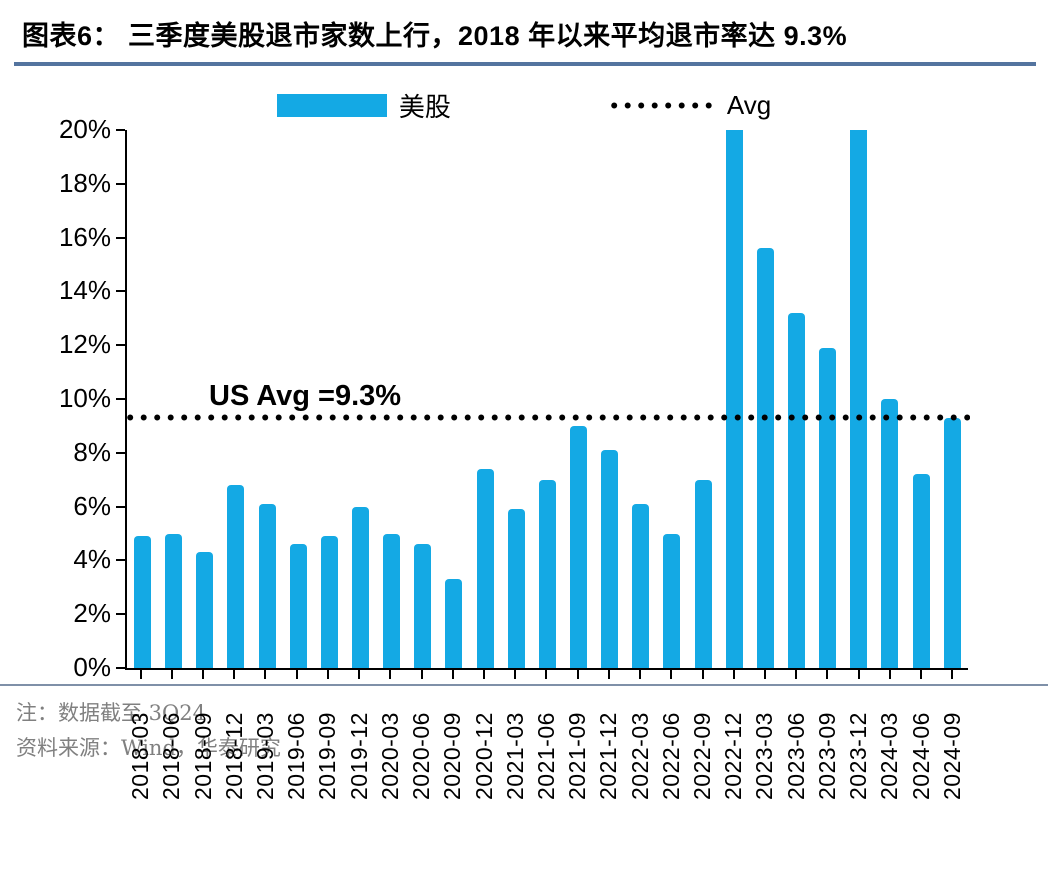 The height and width of the screenshot is (892, 1048). What do you see at coordinates (827, 735) in the screenshot?
I see `x-slot: 2023-09` at bounding box center [827, 735].